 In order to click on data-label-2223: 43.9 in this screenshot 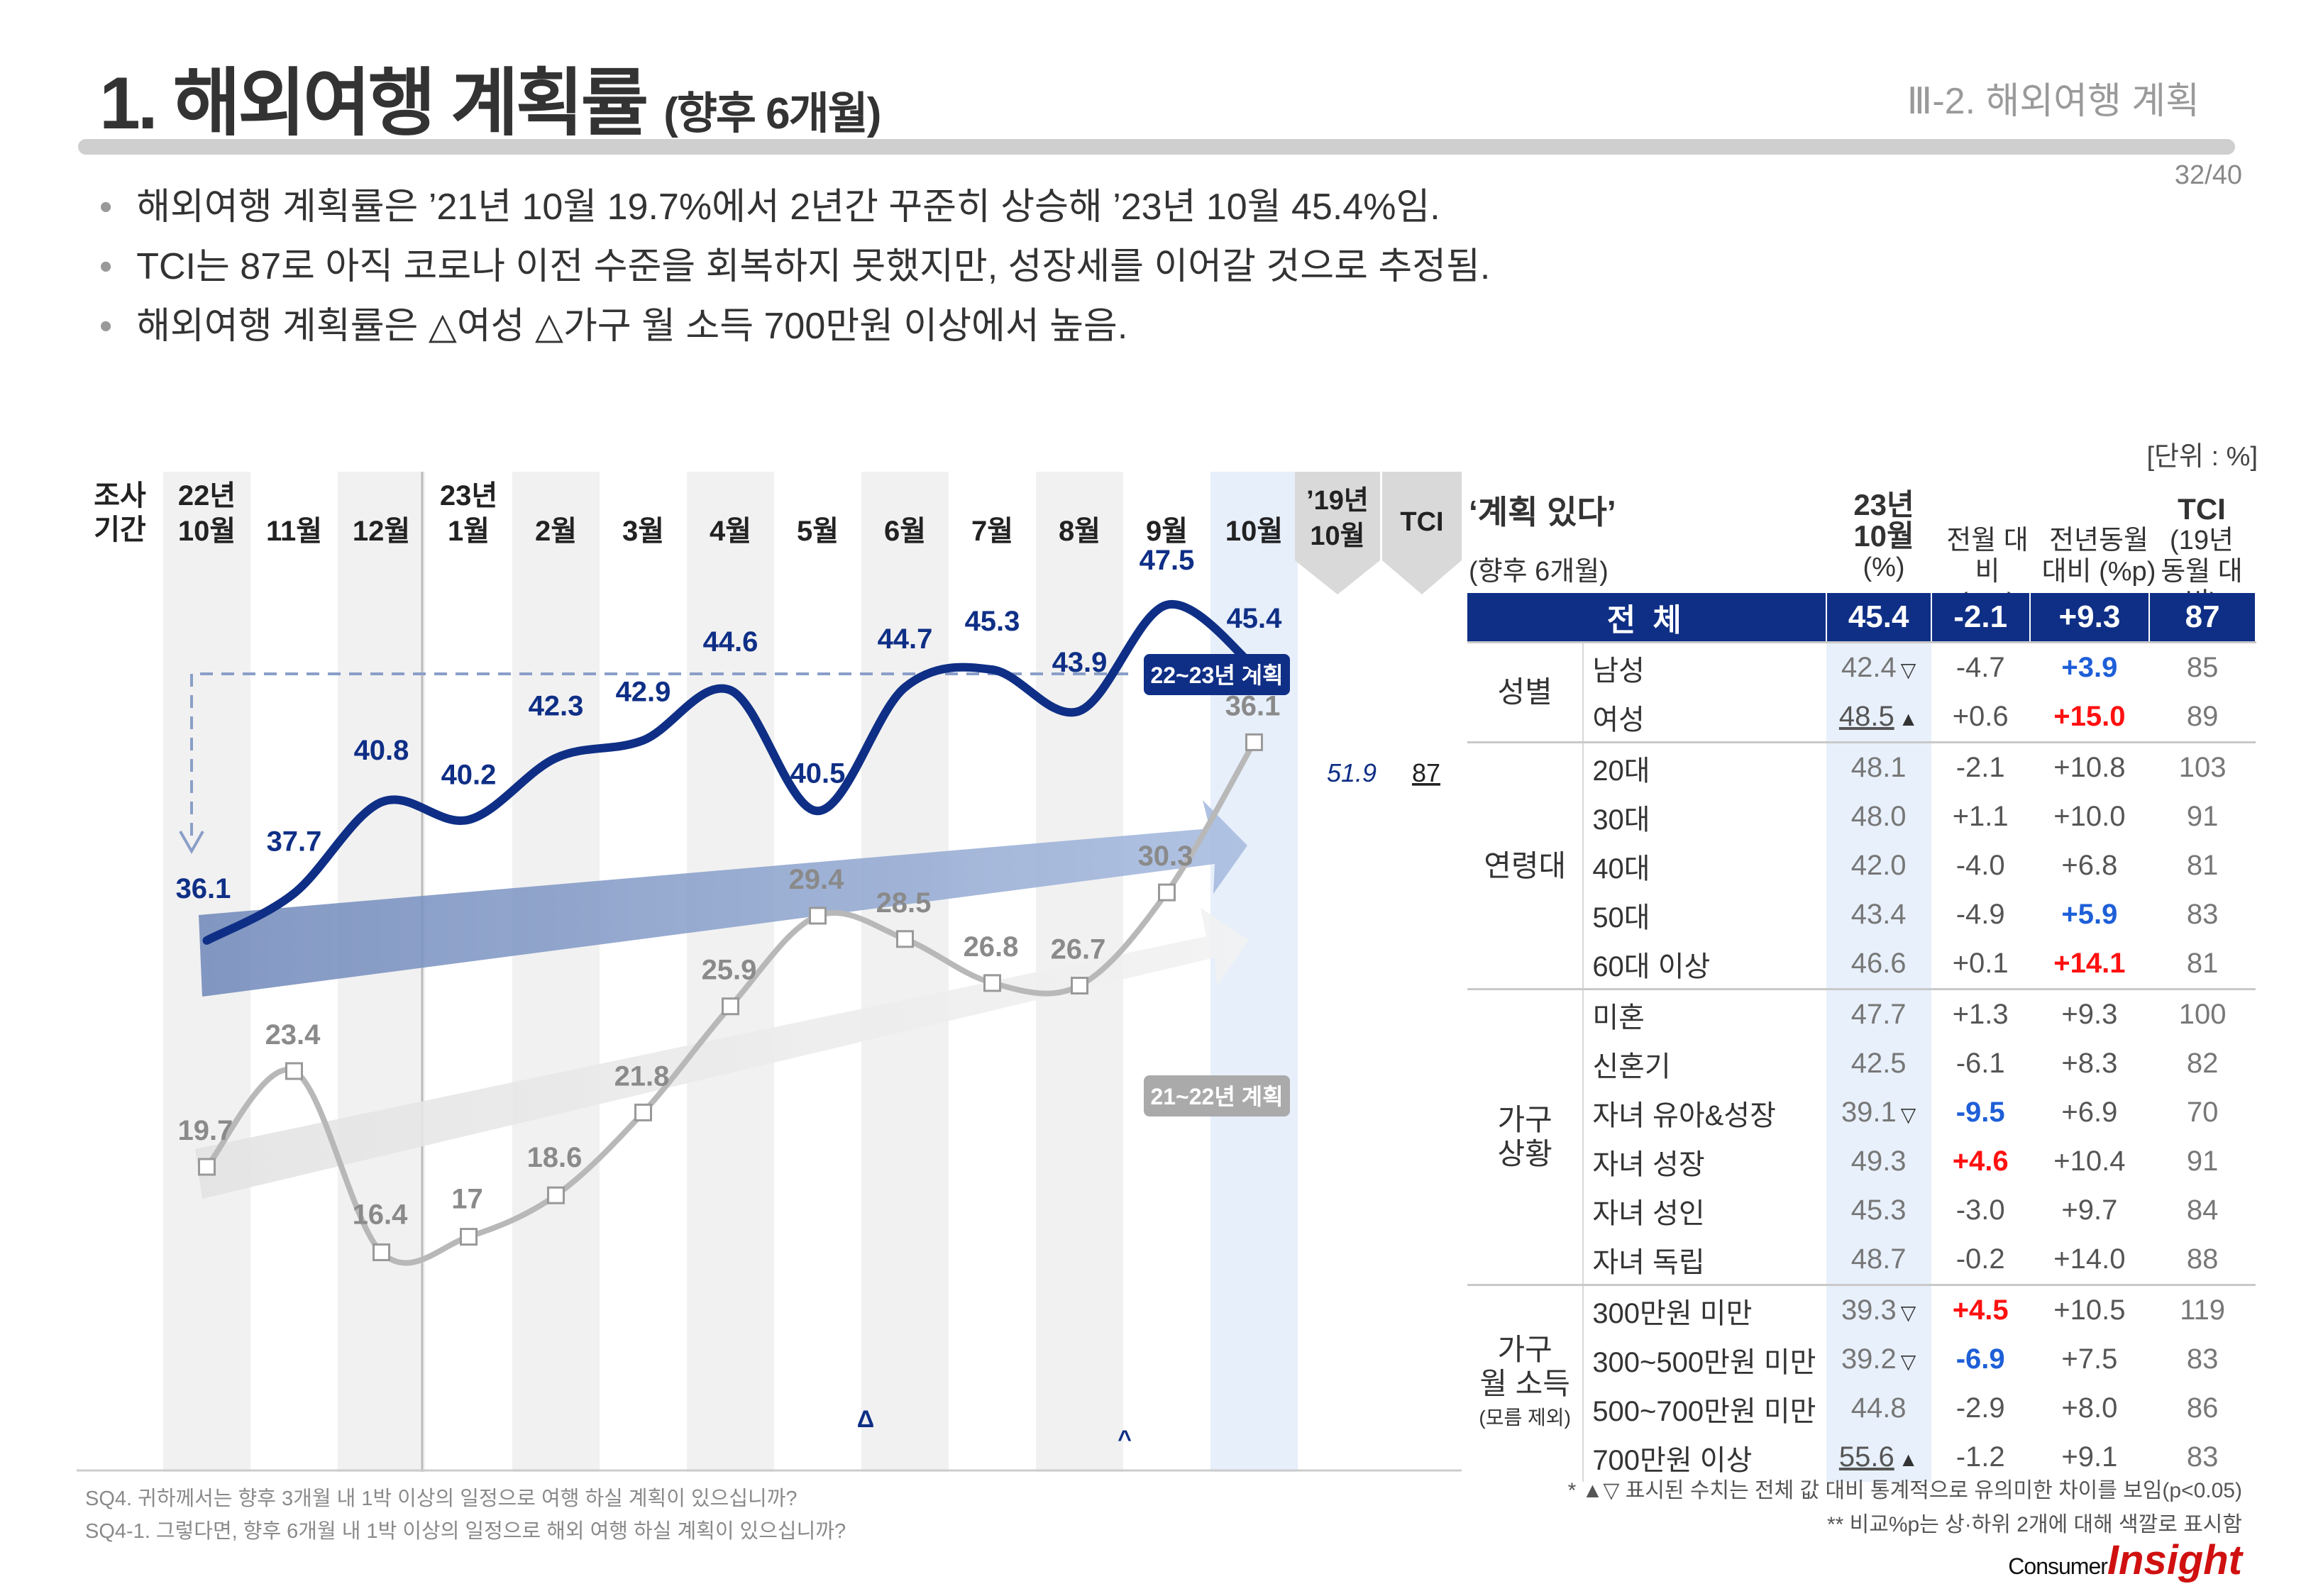, I will do `click(1080, 662)`.